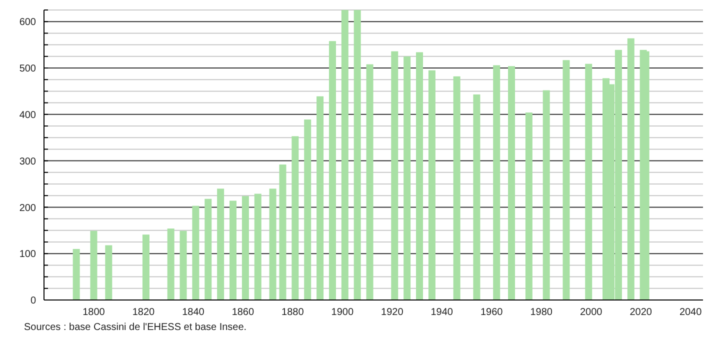 The height and width of the screenshot is (340, 710). I want to click on x-tick-label: 2040, so click(690, 312).